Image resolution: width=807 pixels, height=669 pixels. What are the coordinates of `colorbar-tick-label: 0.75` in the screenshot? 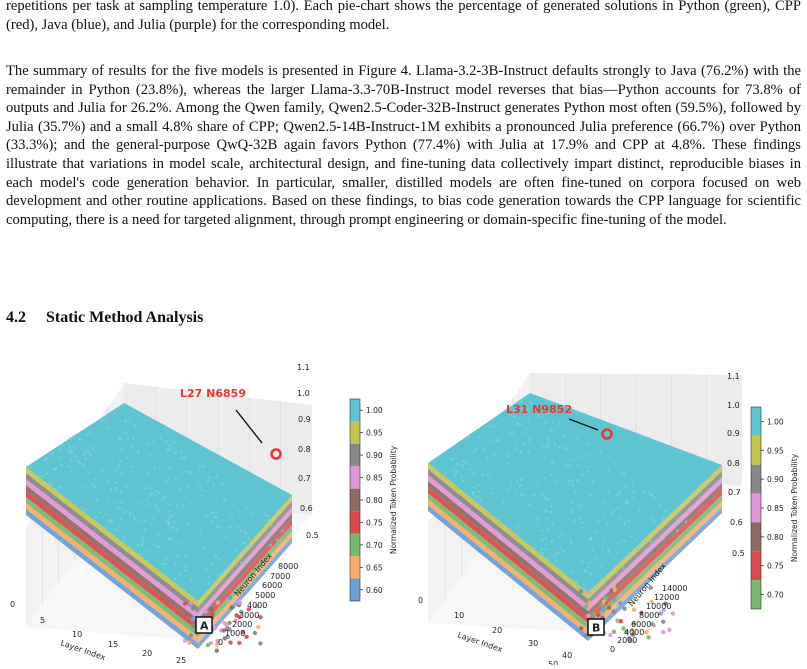 It's located at (374, 522).